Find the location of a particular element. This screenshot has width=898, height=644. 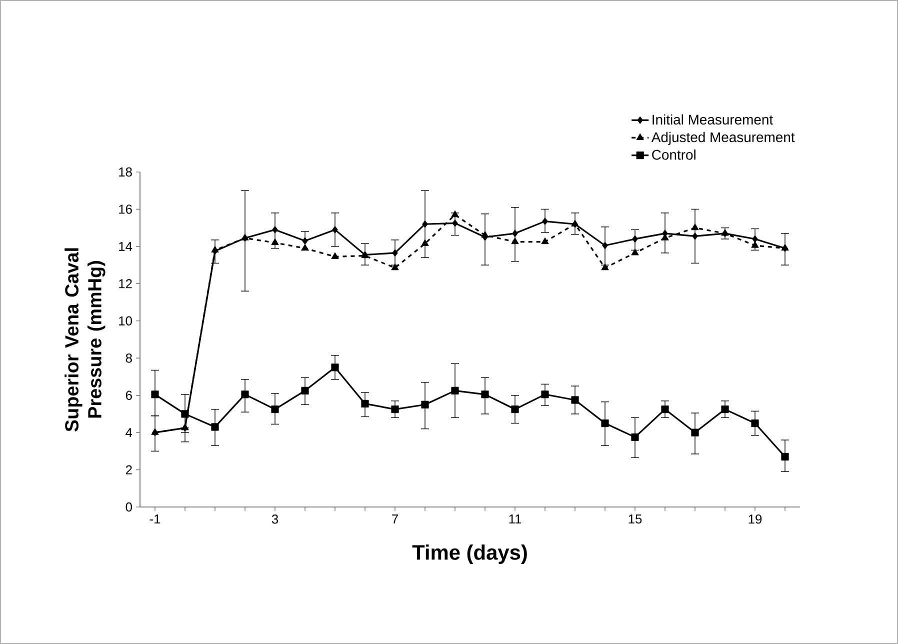

x-tick-label: 15 is located at coordinates (635, 519).